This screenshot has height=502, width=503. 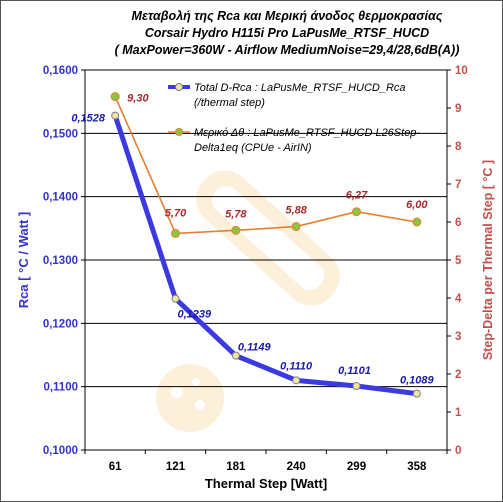 What do you see at coordinates (60, 71) in the screenshot?
I see `y-left-tick-label: 0,1600` at bounding box center [60, 71].